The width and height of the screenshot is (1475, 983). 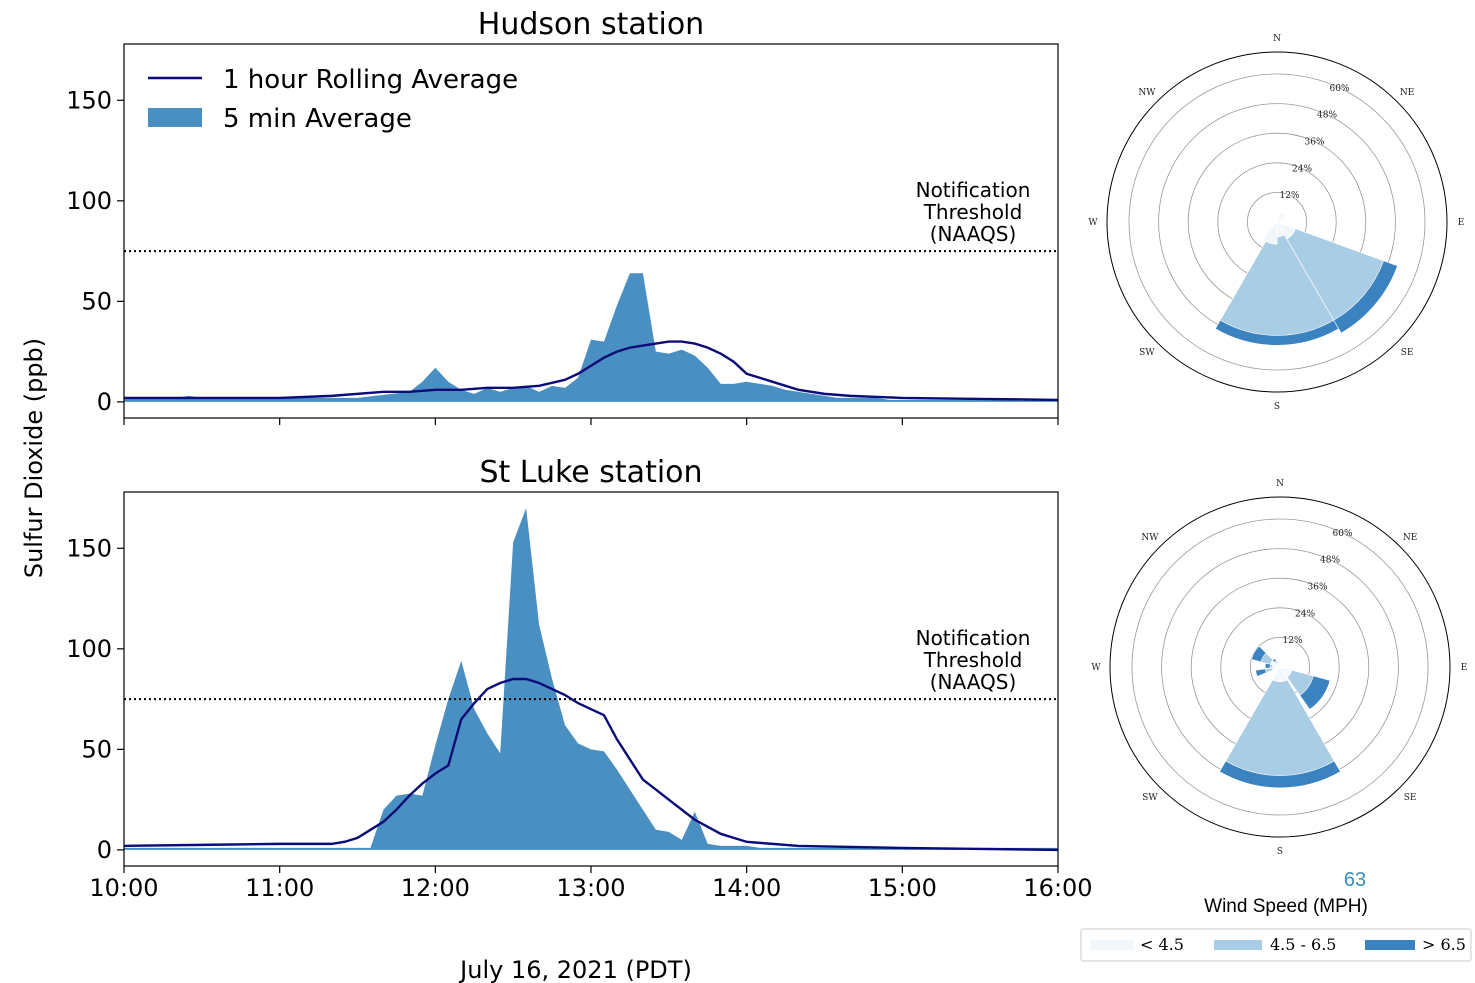 I want to click on legend-area-swatch, so click(x=175, y=117).